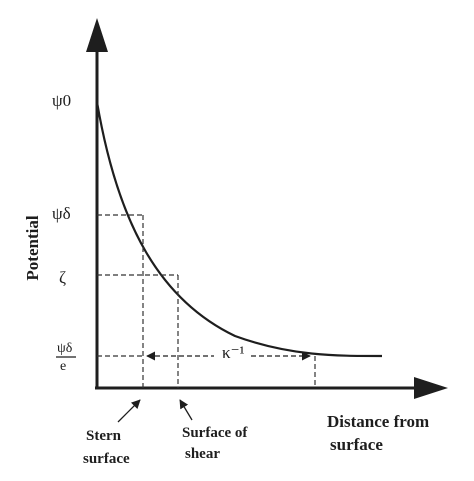 This screenshot has height=481, width=474. What do you see at coordinates (186, 410) in the screenshot?
I see `shear-pointer-arrow` at bounding box center [186, 410].